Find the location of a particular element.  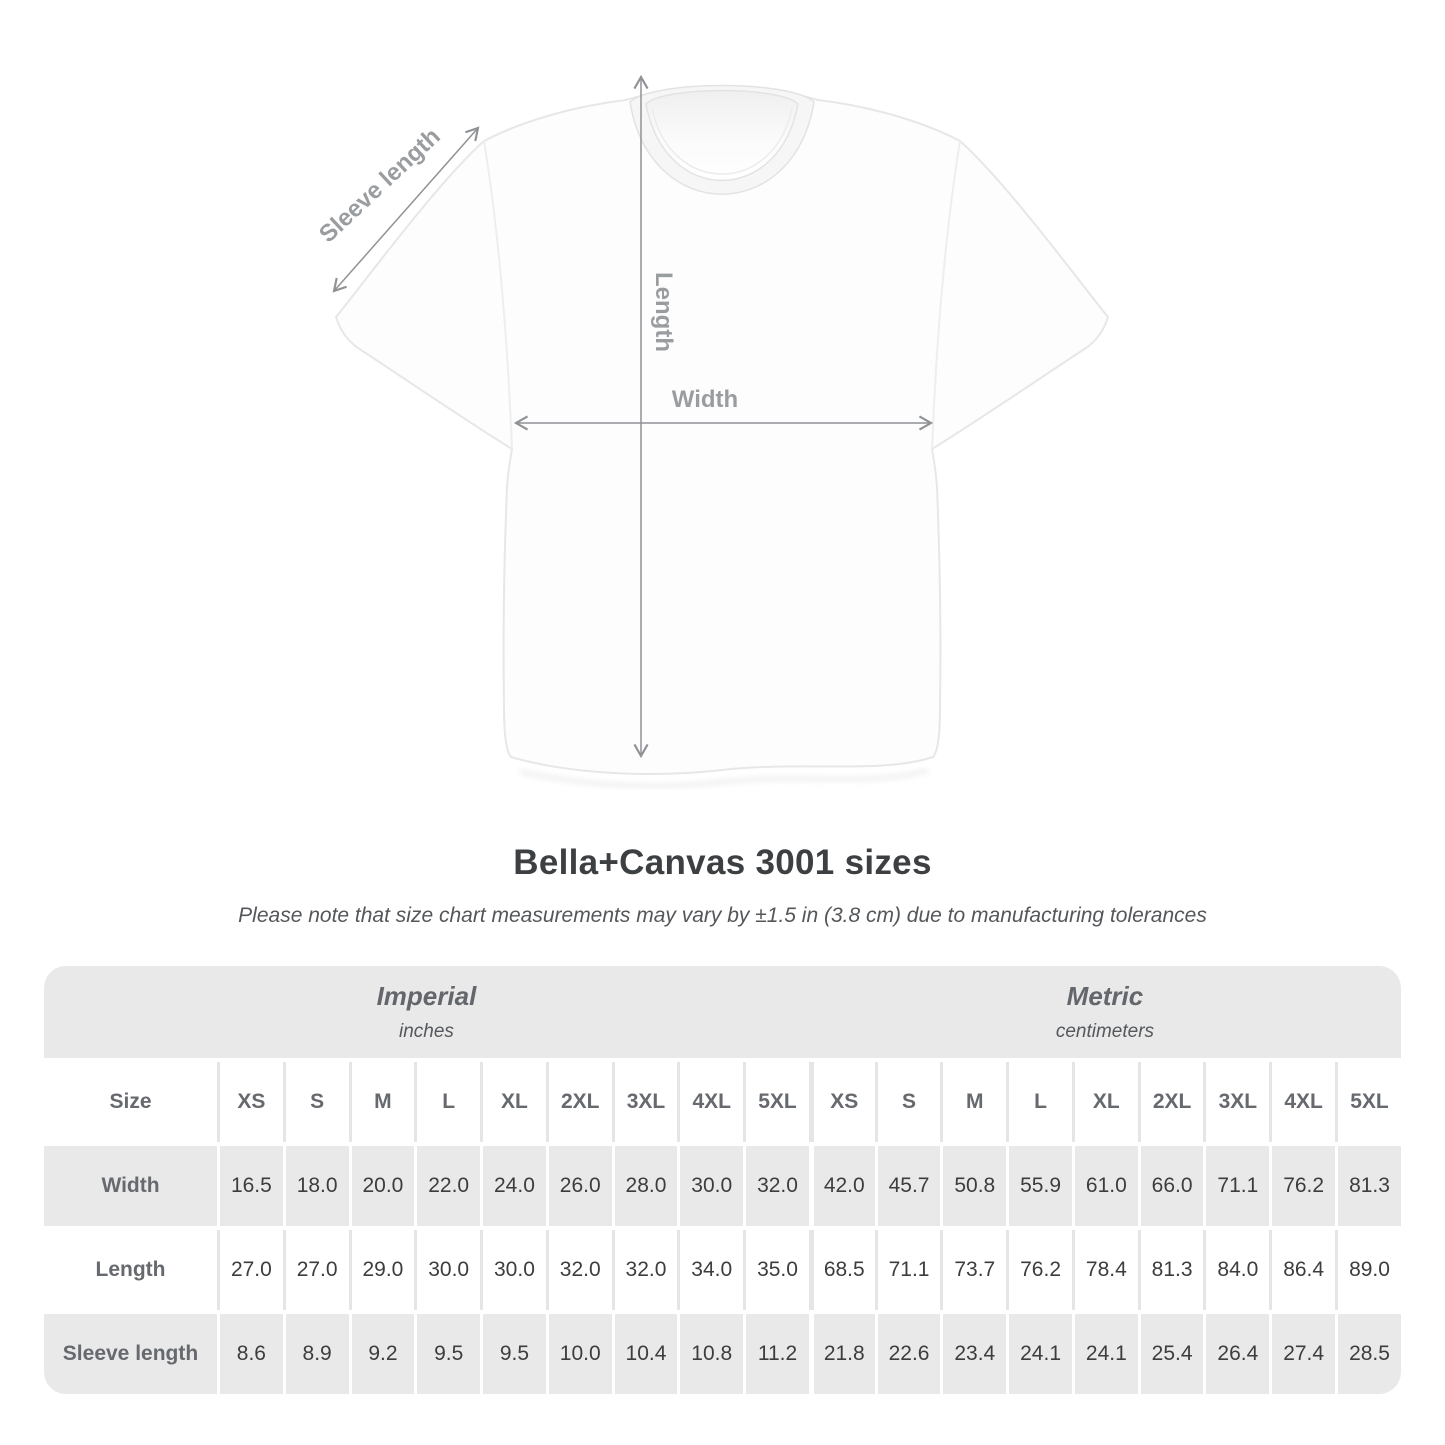

size-value: 21.8 is located at coordinates (841, 1354).